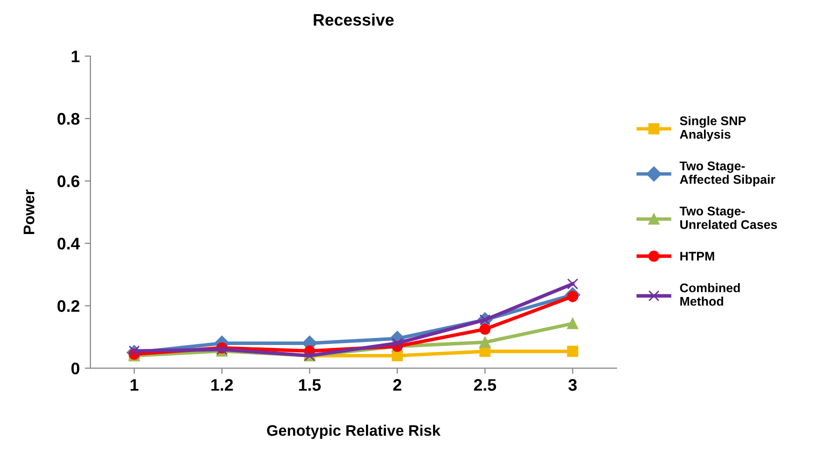  I want to click on y-tick-label: 0.4, so click(68, 244).